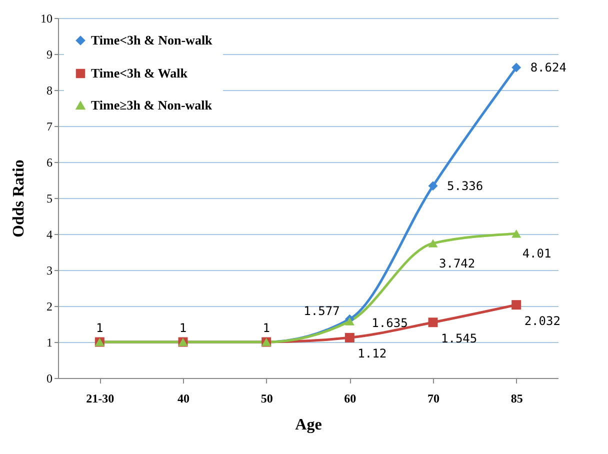 Image resolution: width=608 pixels, height=454 pixels. I want to click on y-tick-label: 2, so click(49, 307).